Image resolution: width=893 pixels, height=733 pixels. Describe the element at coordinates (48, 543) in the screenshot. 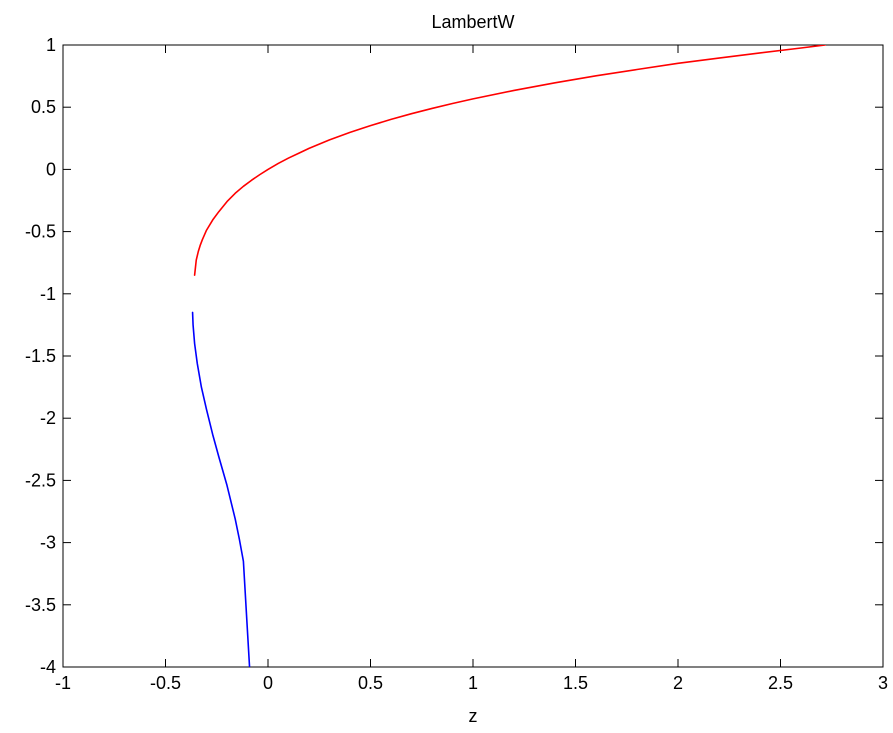

I see `y-tick-label: -3` at that location.